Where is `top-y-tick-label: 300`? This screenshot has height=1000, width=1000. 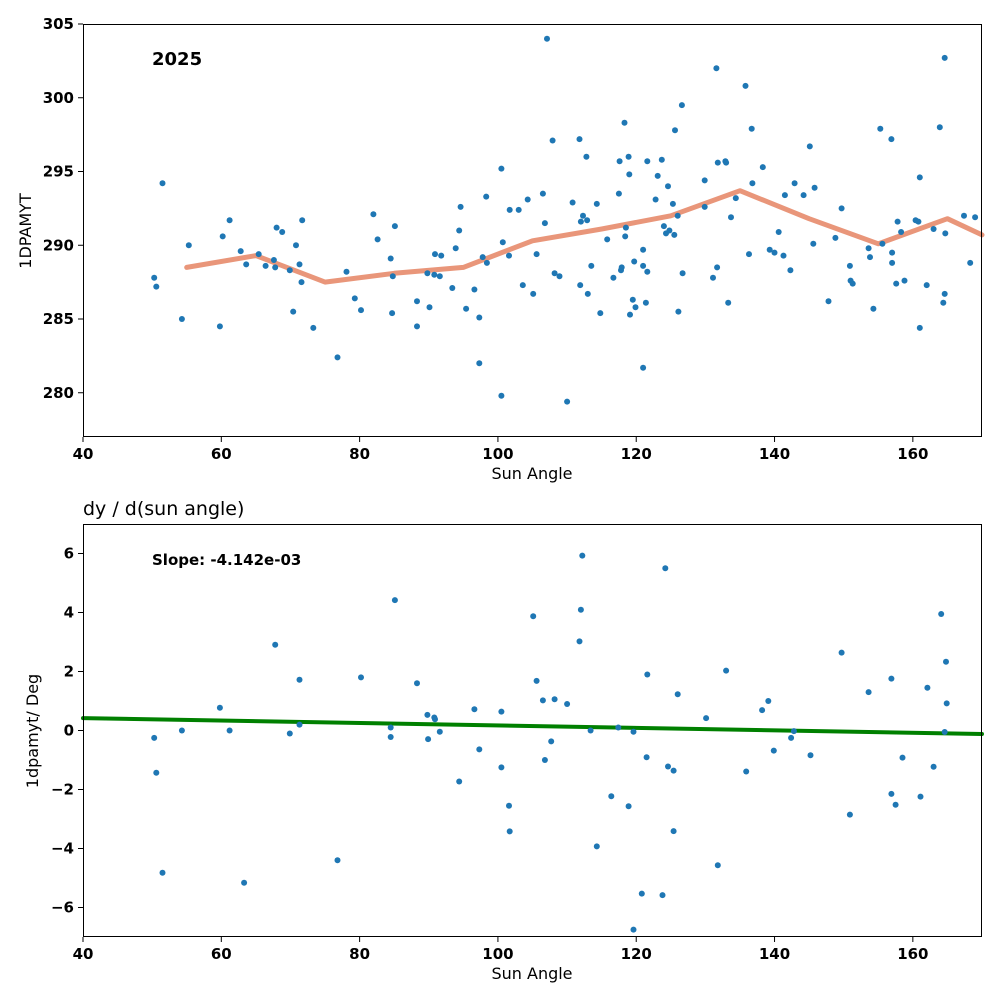 top-y-tick-label: 300 is located at coordinates (58, 98).